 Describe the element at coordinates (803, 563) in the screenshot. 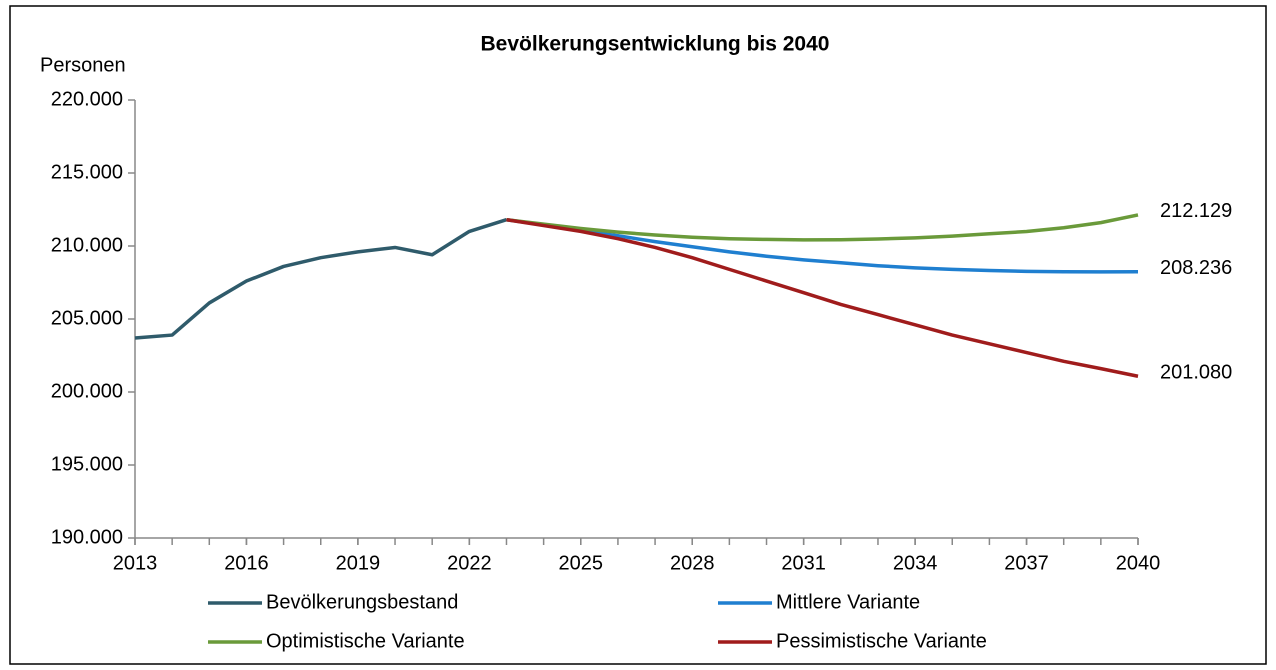

I see `x-tick-label: 2031` at that location.